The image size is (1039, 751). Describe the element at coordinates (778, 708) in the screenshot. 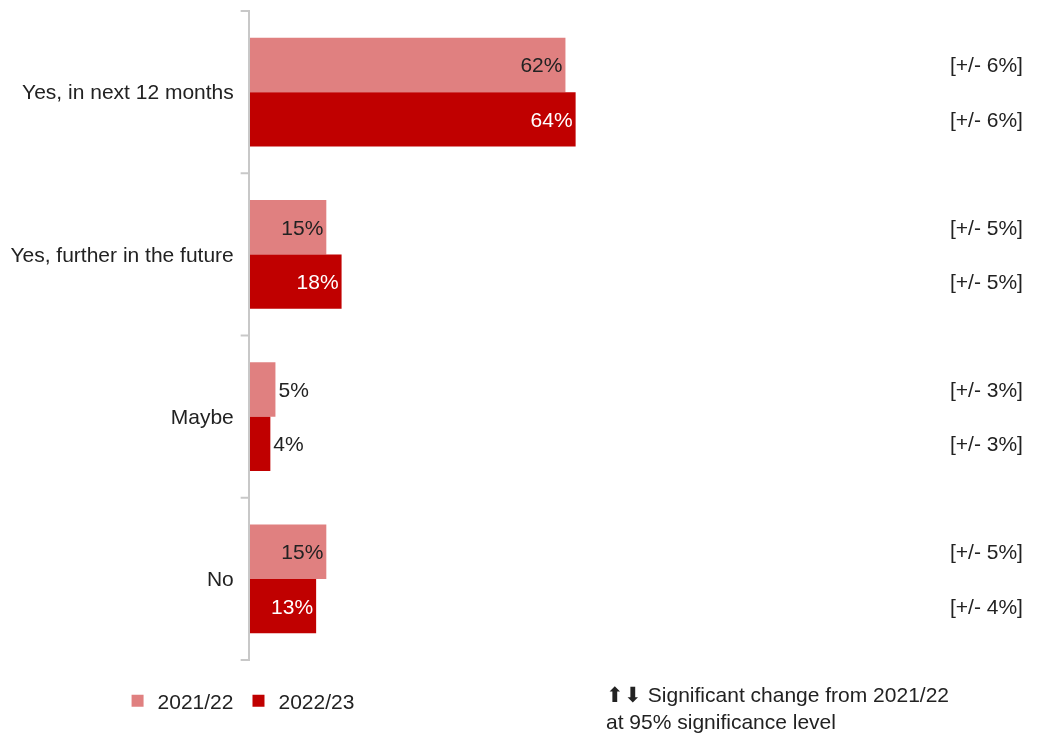

I see `text: ⬆⬇ Significant change from 2021/22 at 95% significance level` at that location.